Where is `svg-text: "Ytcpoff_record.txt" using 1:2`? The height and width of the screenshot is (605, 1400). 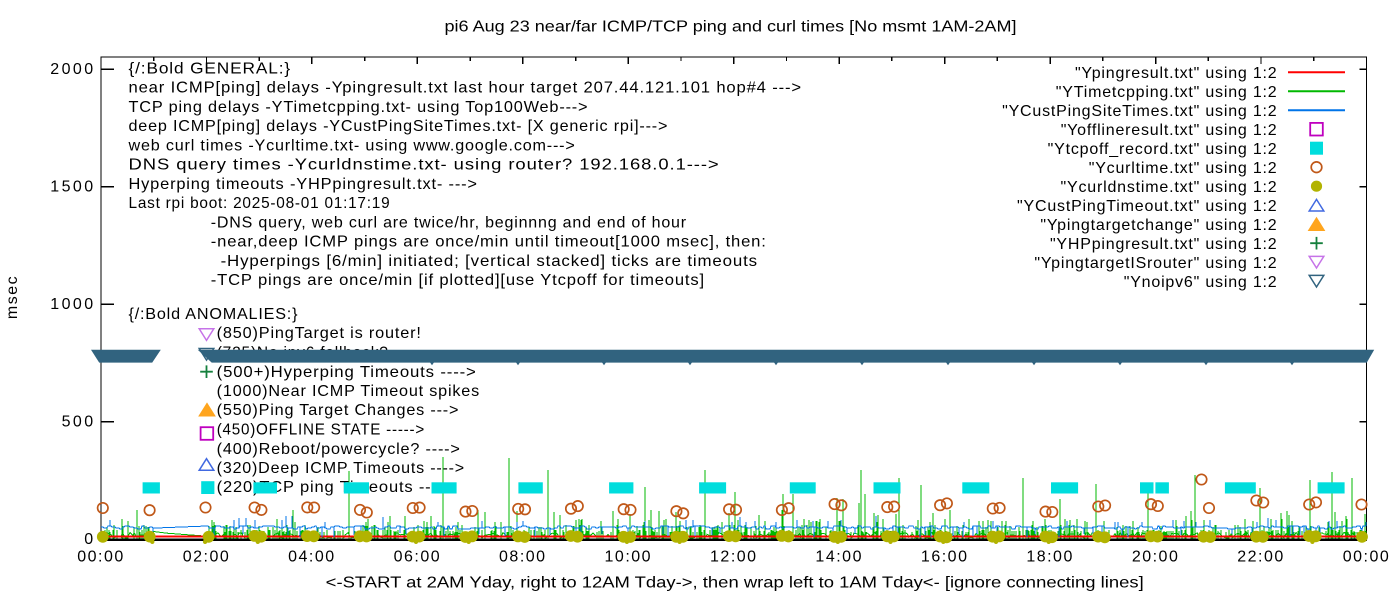
svg-text: "Ytcpoff_record.txt" using 1:2 is located at coordinates (1163, 149).